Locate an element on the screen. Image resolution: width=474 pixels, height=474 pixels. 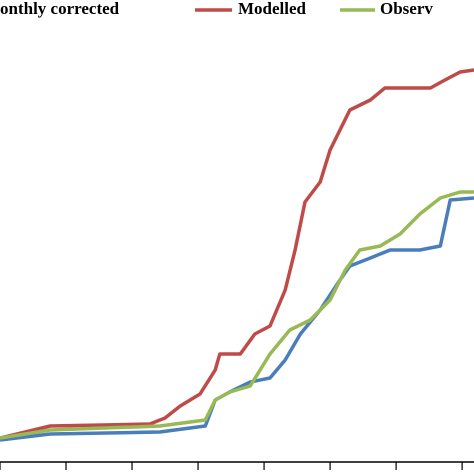
legend-label: onthly corrected is located at coordinates (60, 9).